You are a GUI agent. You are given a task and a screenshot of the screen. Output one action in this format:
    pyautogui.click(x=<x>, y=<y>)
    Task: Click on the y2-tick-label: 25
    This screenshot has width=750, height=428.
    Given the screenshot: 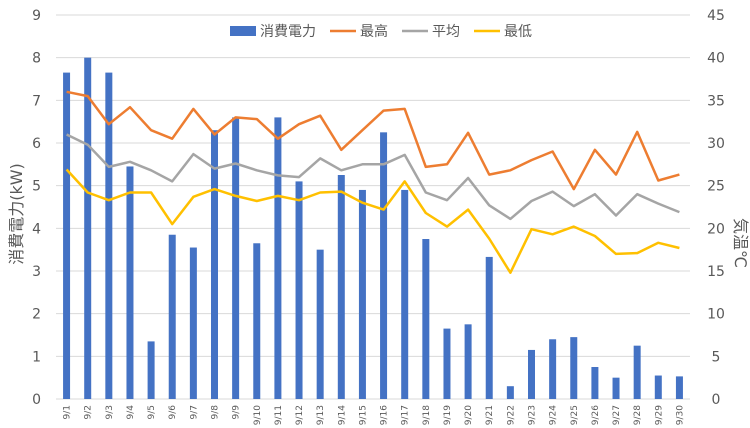 What is the action you would take?
    pyautogui.click(x=716, y=187)
    